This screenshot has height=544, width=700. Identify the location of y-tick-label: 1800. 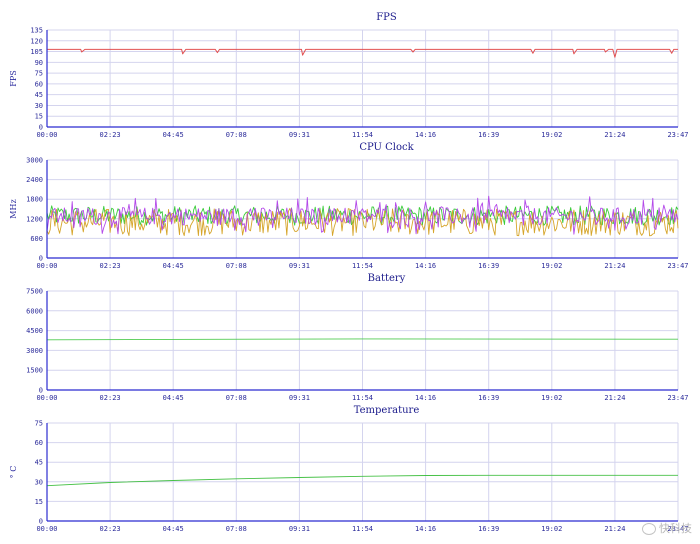
(34, 200).